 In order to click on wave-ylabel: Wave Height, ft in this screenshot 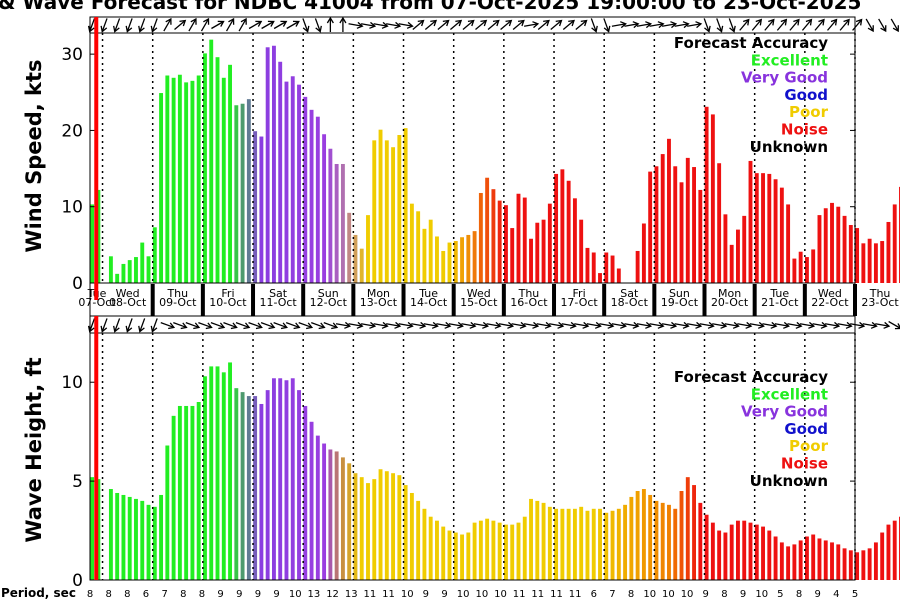, I will do `click(34, 449)`.